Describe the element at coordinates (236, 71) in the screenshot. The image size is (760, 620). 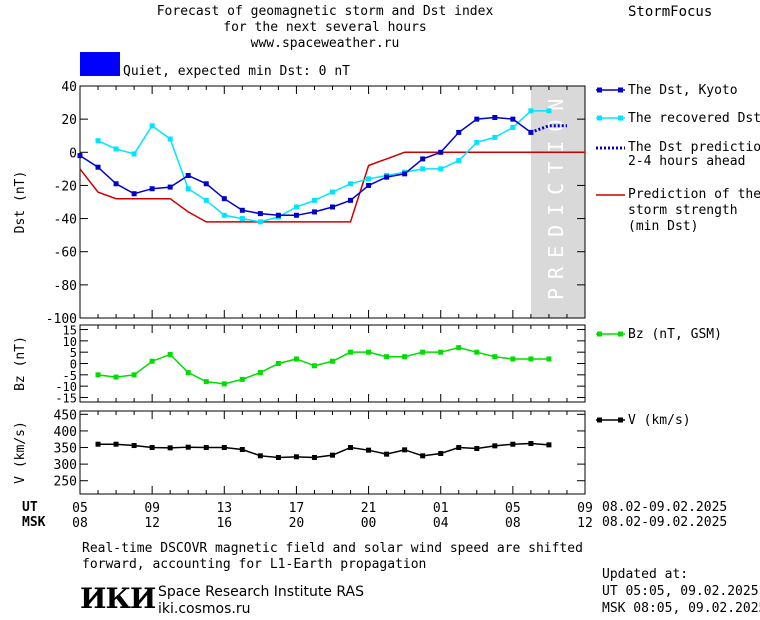
I see `status-text: Quiet, expected min Dst: 0 nT` at that location.